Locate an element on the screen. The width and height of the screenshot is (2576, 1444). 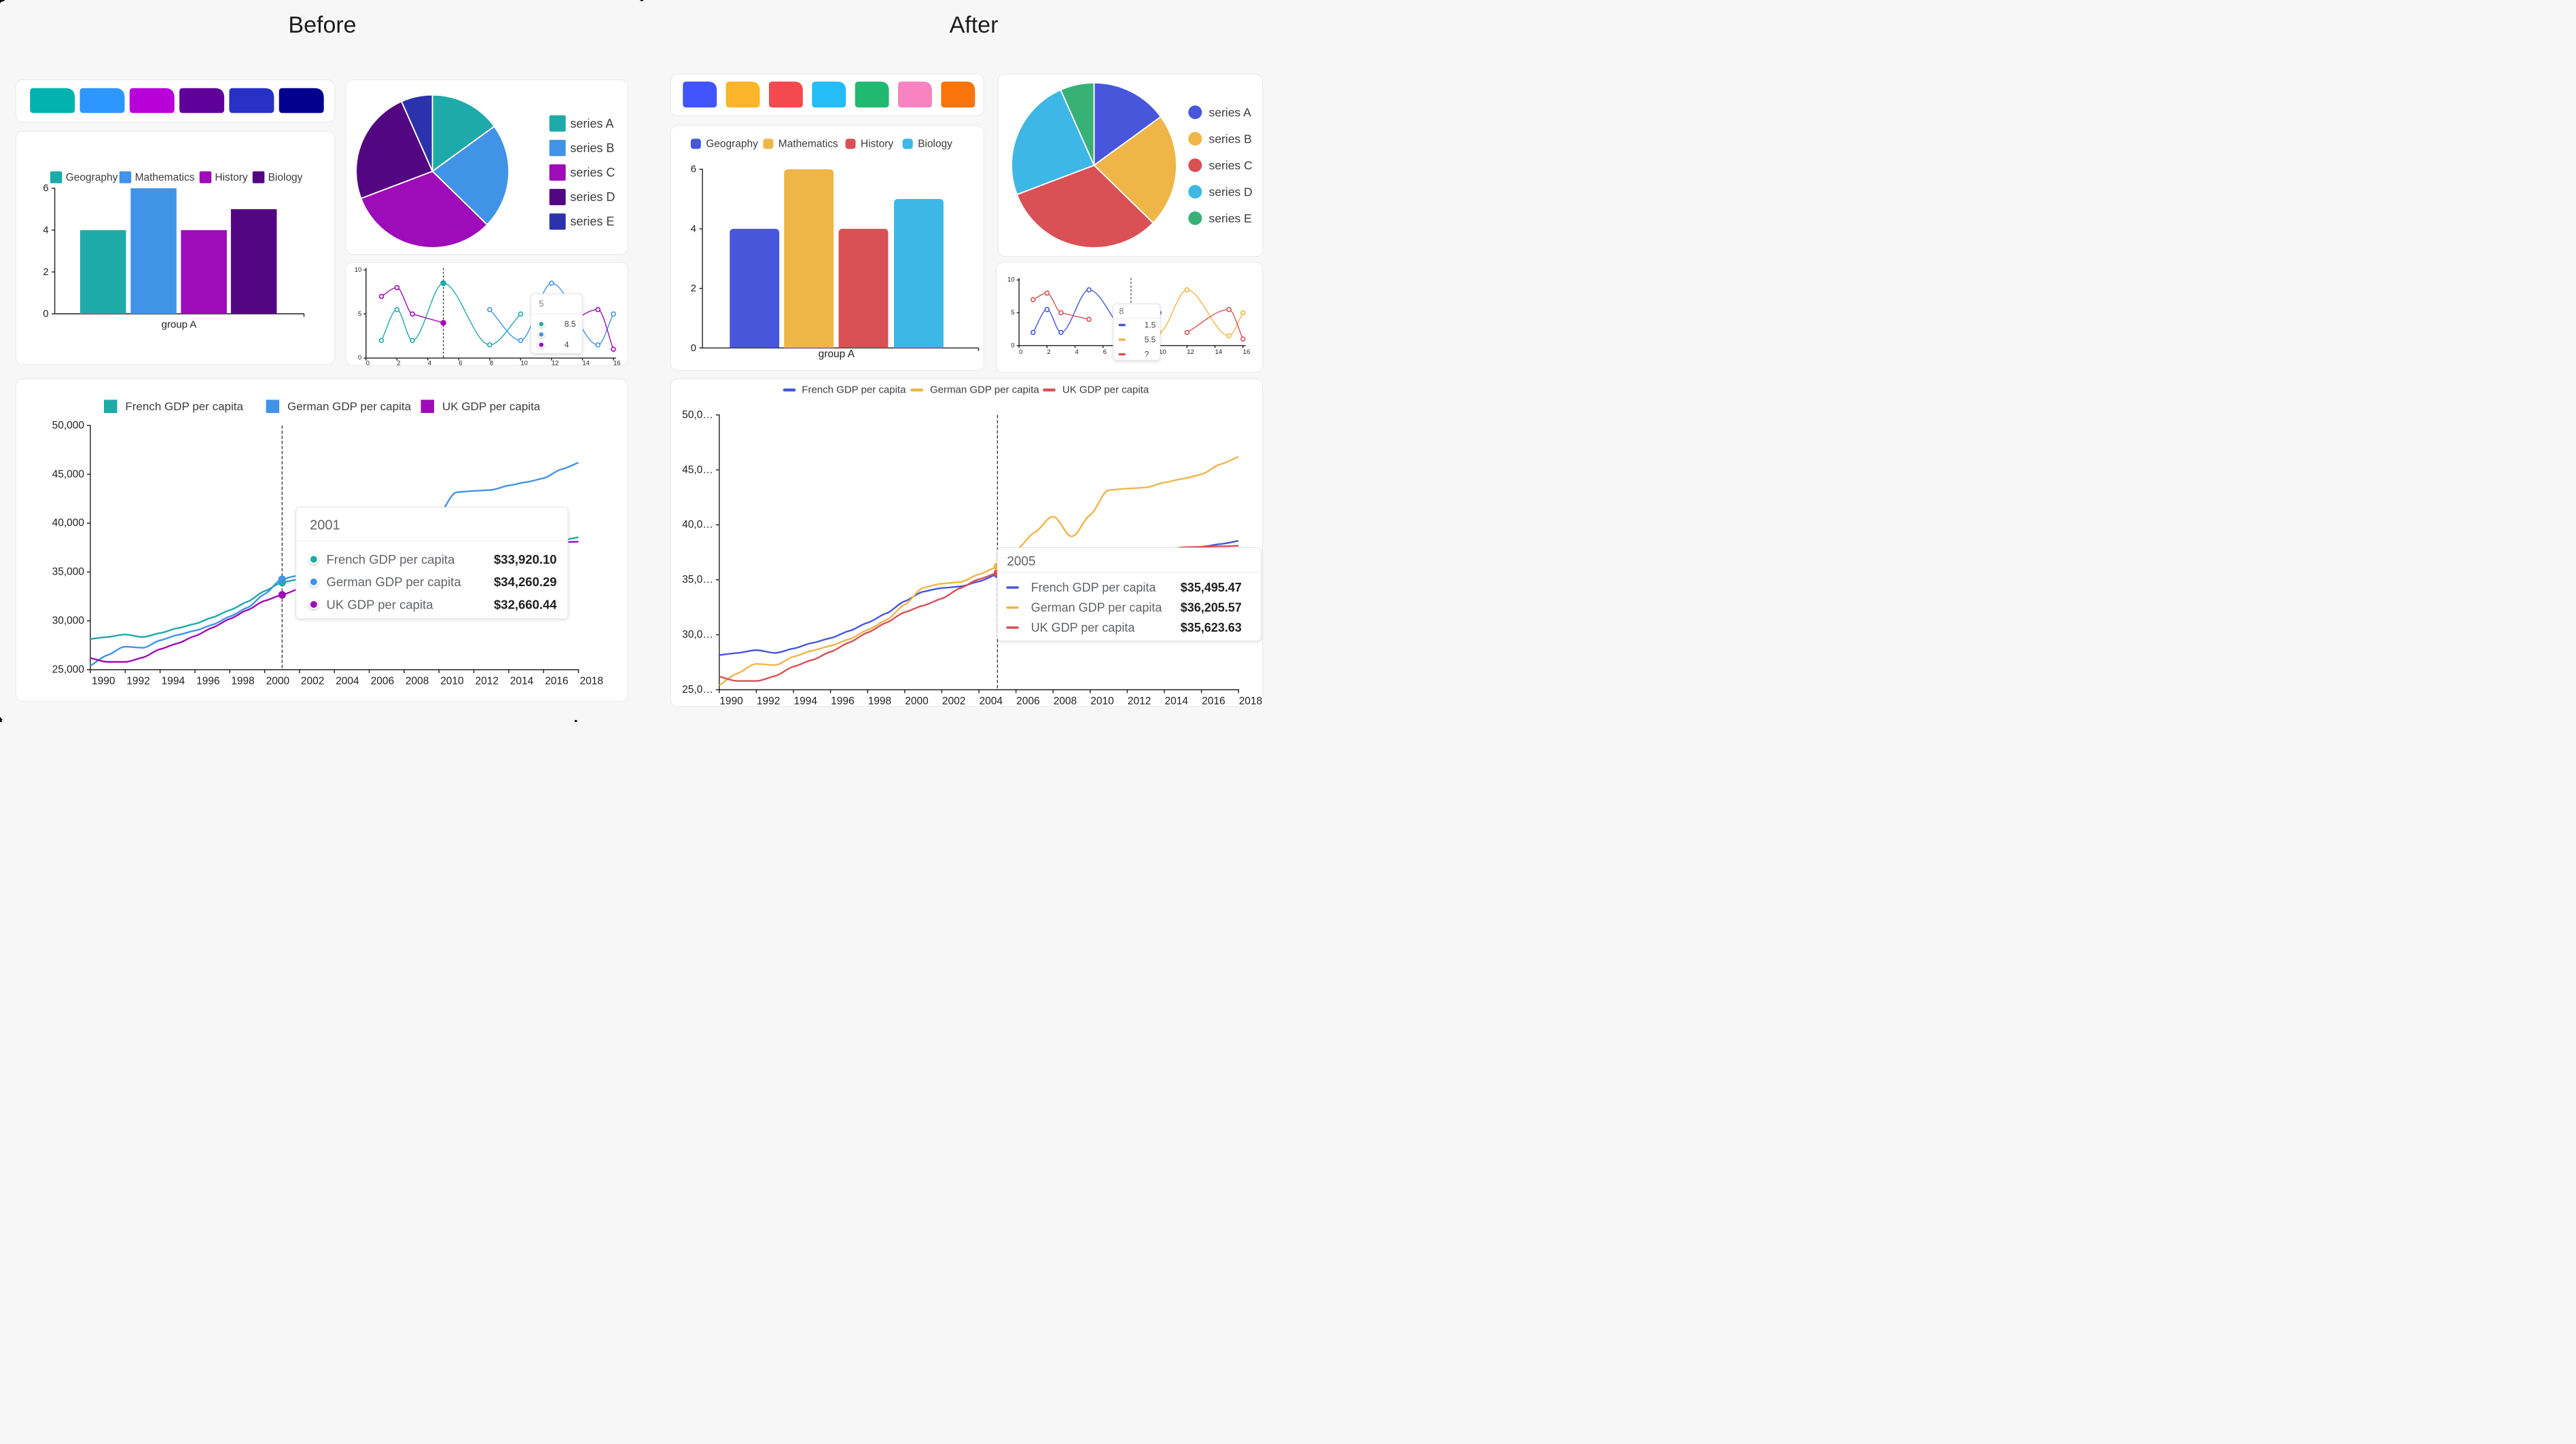
svg-text: 2008 is located at coordinates (418, 681).